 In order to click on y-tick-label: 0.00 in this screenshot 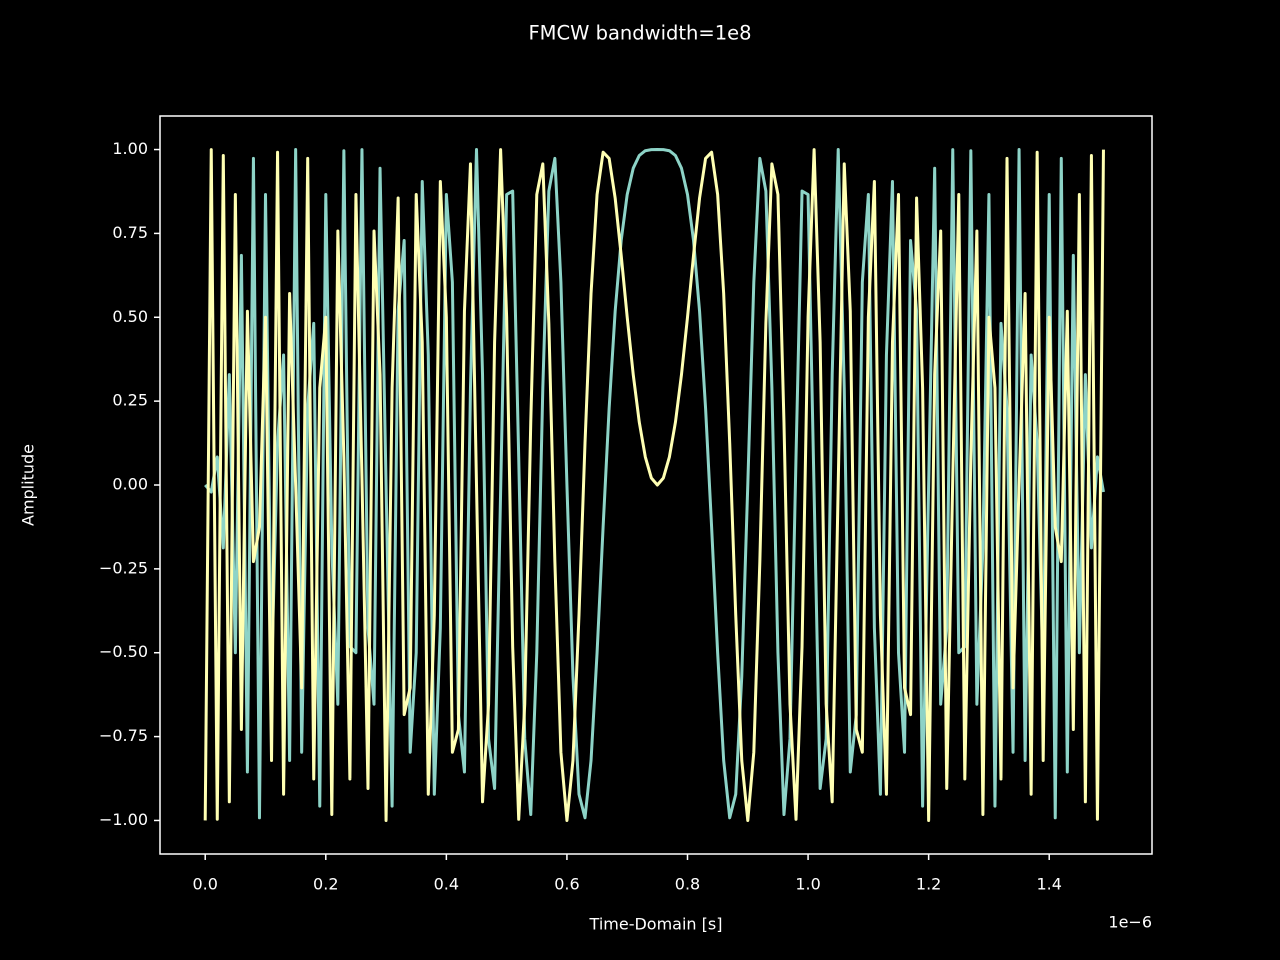, I will do `click(130, 484)`.